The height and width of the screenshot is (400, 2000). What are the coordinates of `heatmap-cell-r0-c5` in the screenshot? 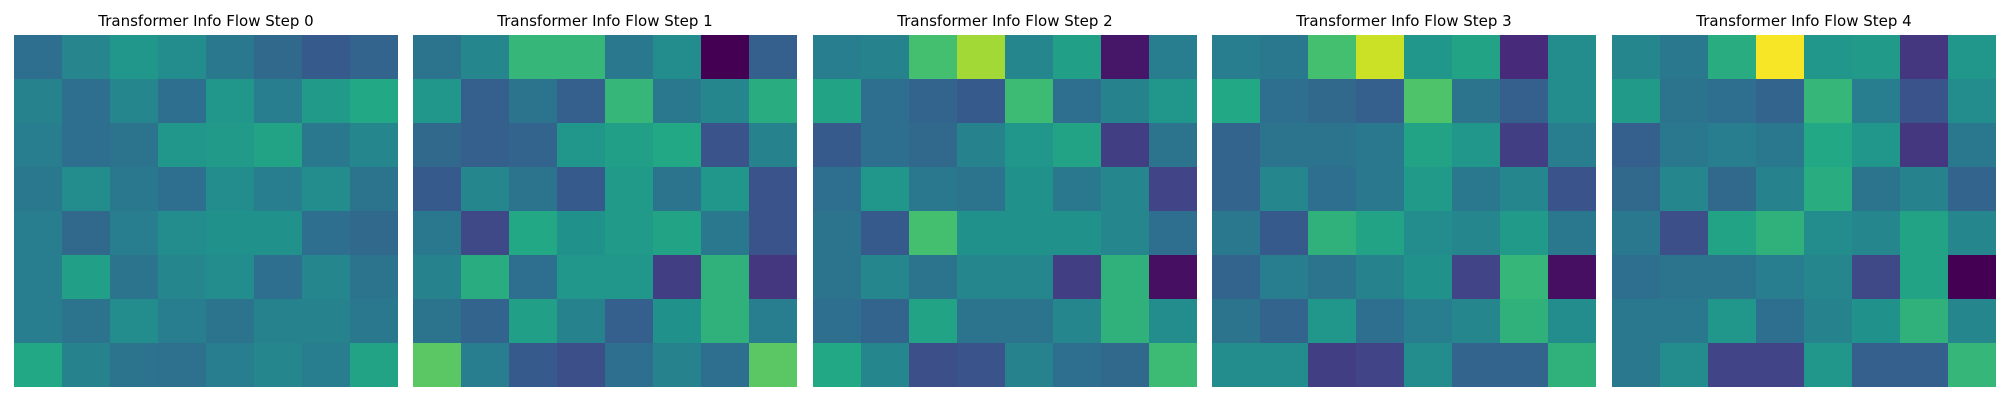 It's located at (677, 57).